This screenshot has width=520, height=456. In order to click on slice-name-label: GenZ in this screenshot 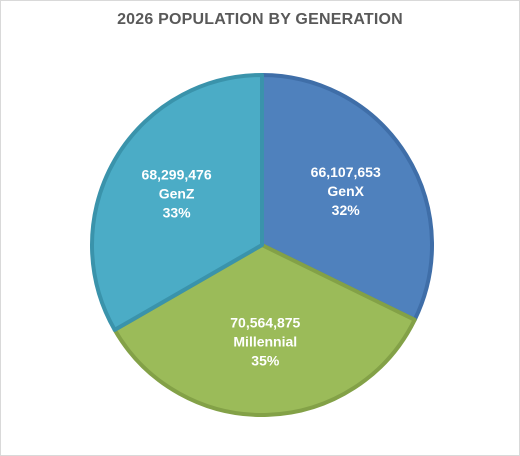, I will do `click(177, 194)`.